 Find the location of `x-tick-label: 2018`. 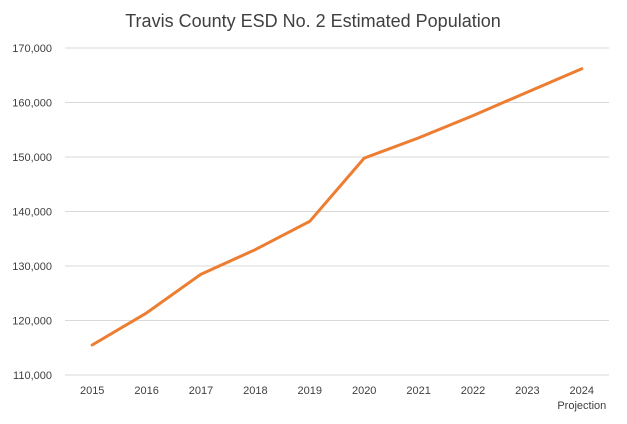

x-tick-label: 2018 is located at coordinates (255, 391).